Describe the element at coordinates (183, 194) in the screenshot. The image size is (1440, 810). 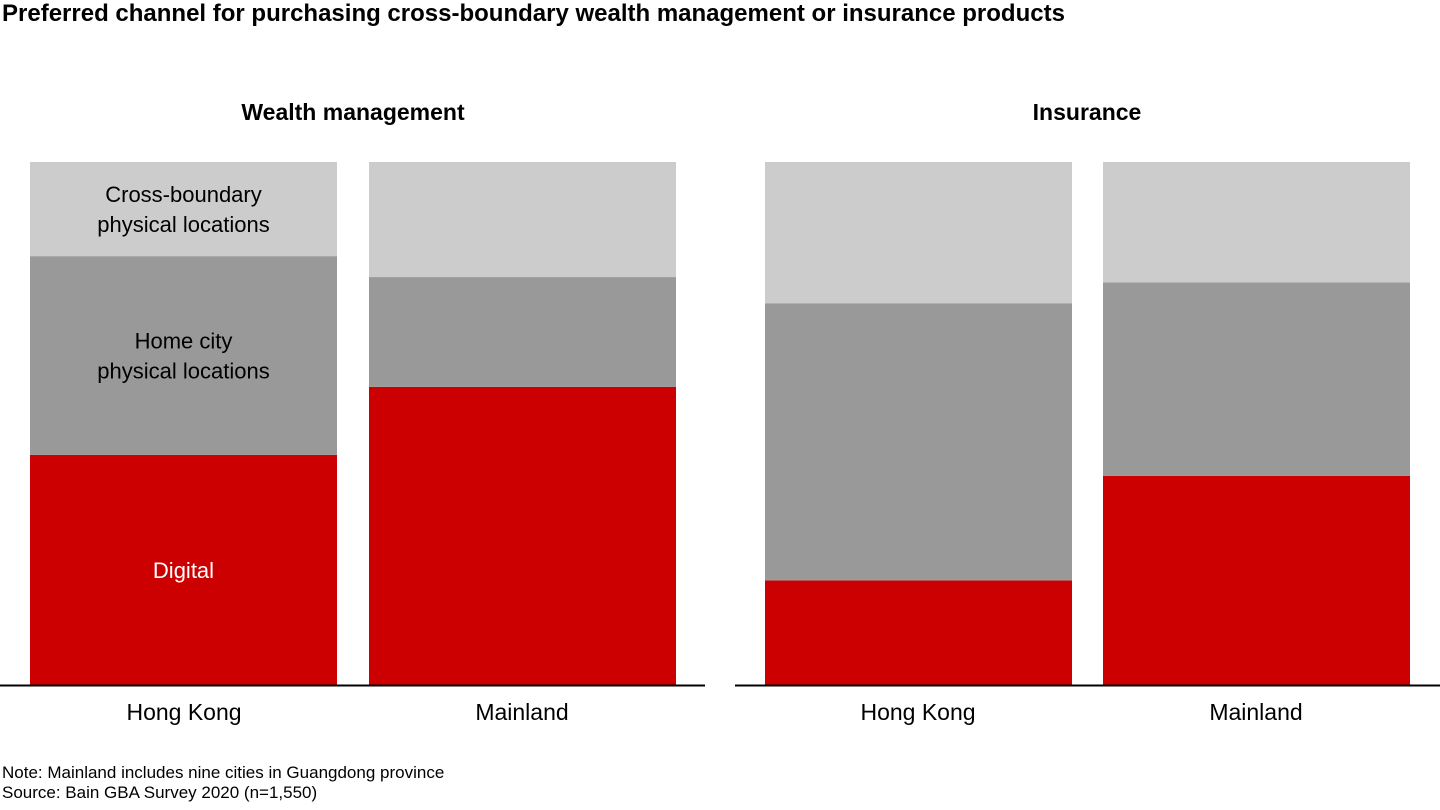
I see `segment-label-cross-boundary-physical-locations: Cross-boundary` at that location.